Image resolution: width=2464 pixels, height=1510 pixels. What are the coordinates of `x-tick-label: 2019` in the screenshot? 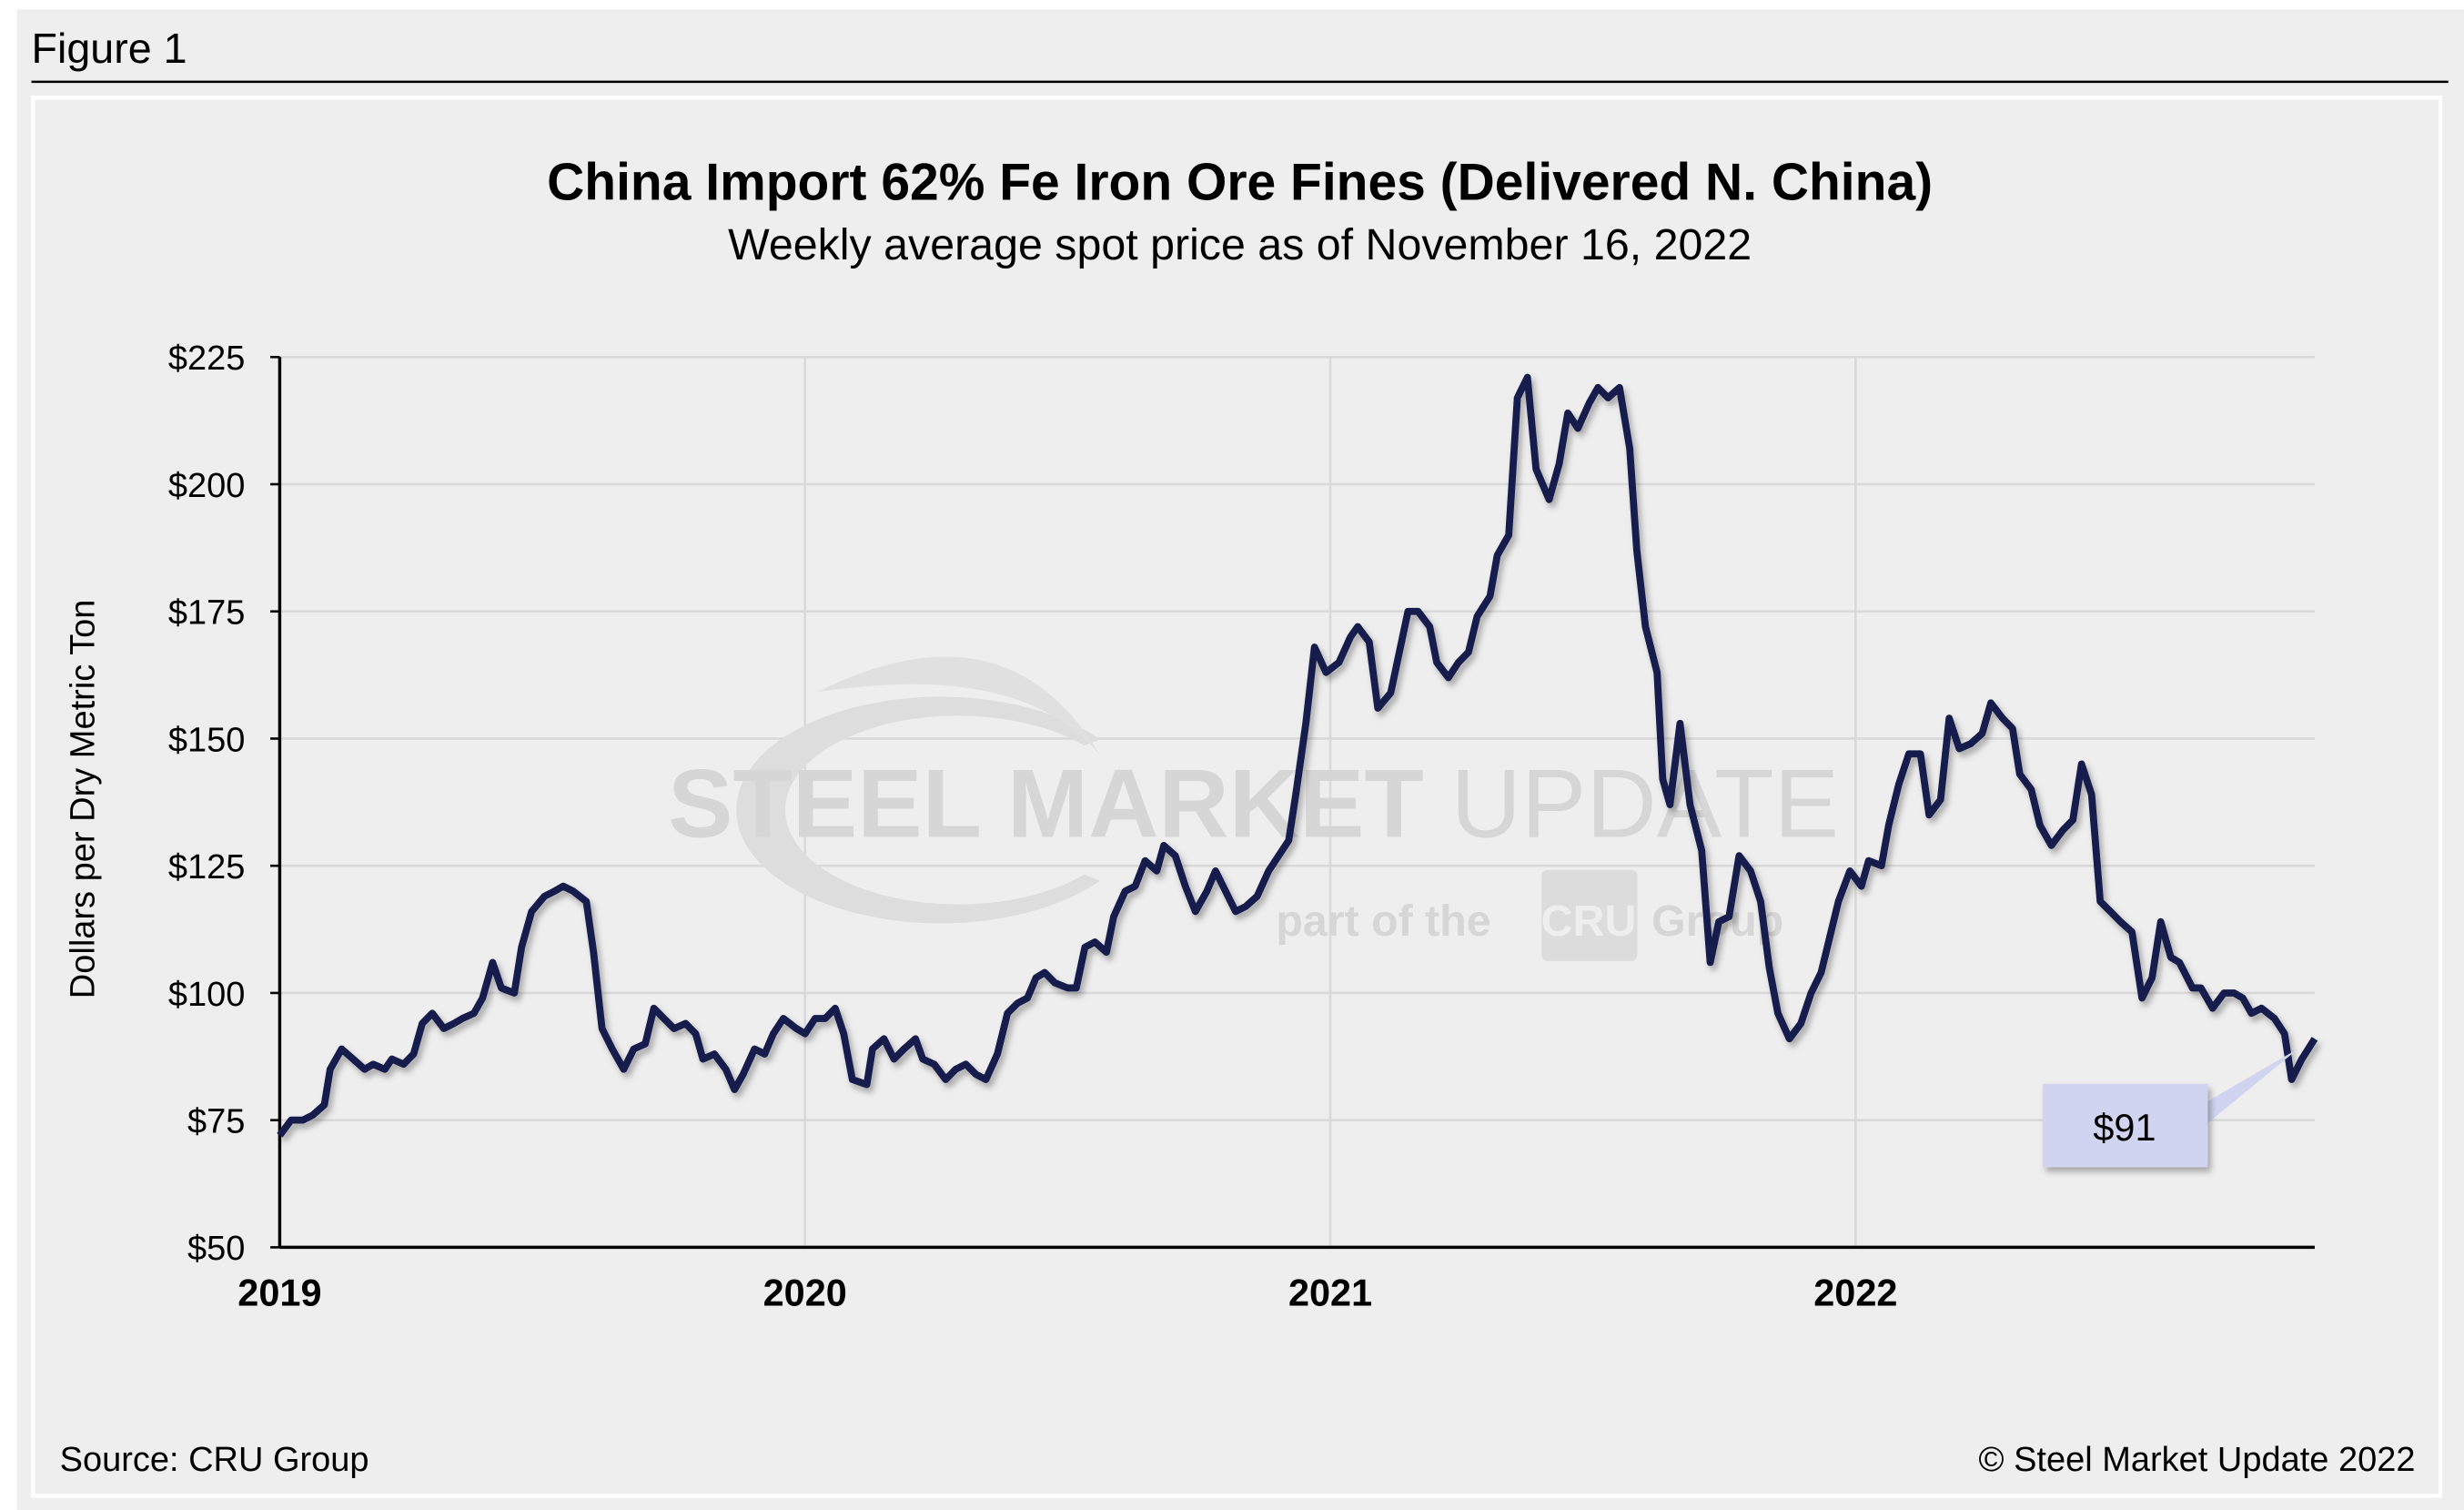 It's located at (279, 1292).